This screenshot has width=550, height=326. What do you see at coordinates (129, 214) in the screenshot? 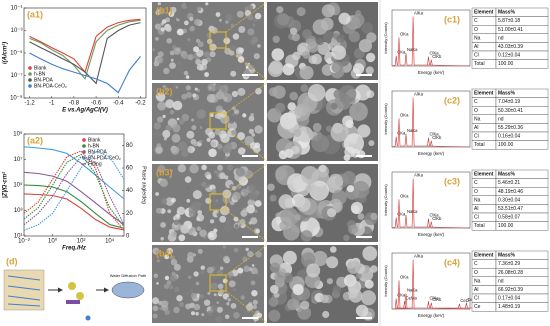
I see `y2-tick-label: 20` at bounding box center [129, 214].